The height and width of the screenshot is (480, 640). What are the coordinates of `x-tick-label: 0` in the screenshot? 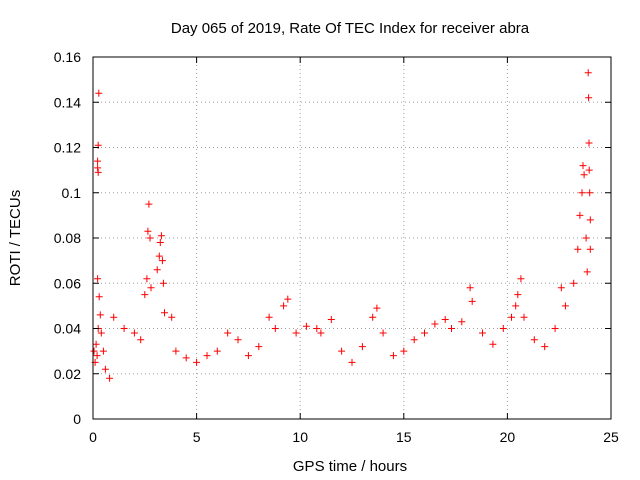 It's located at (93, 437).